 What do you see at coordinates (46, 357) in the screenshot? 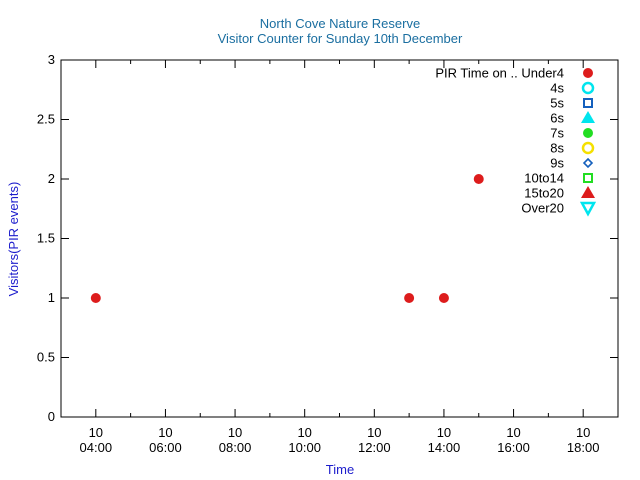
I see `y-tick-label: 0.5` at bounding box center [46, 357].